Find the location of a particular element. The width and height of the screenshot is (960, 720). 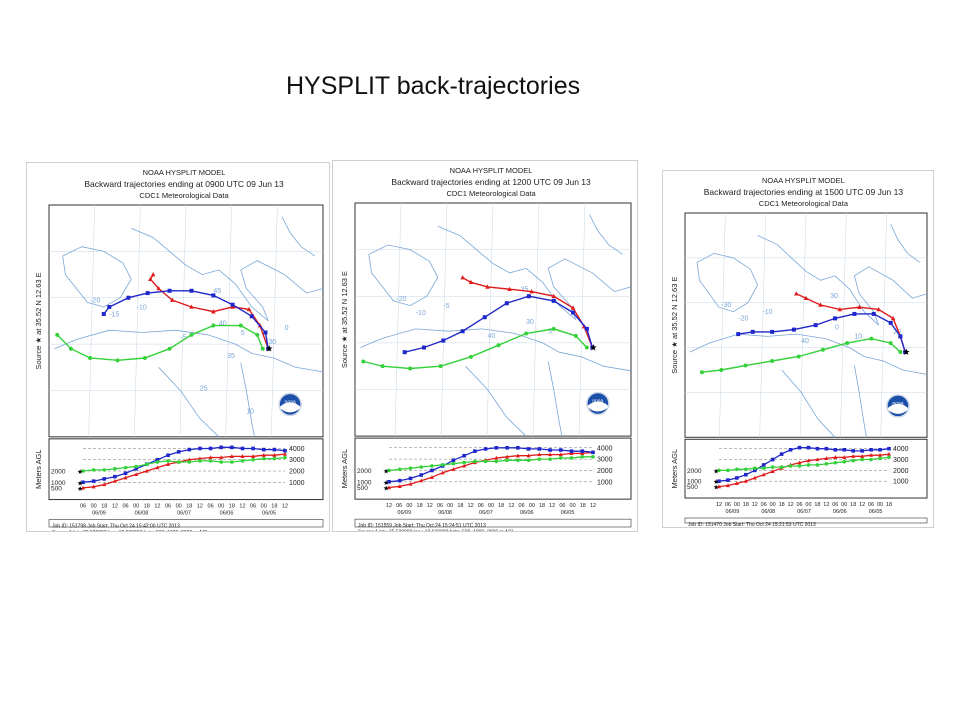

contour-label: -10 is located at coordinates (767, 312).